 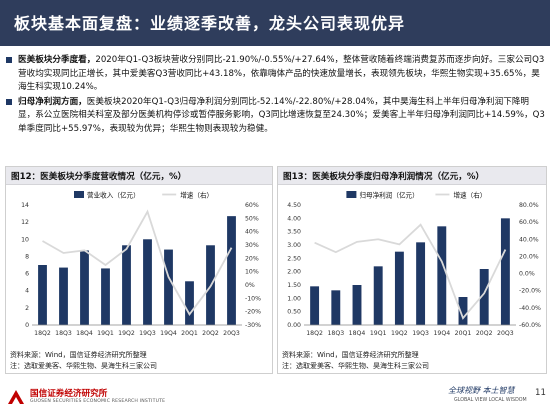 I want to click on right-axis-tick-label: 50%, so click(x=252, y=218).